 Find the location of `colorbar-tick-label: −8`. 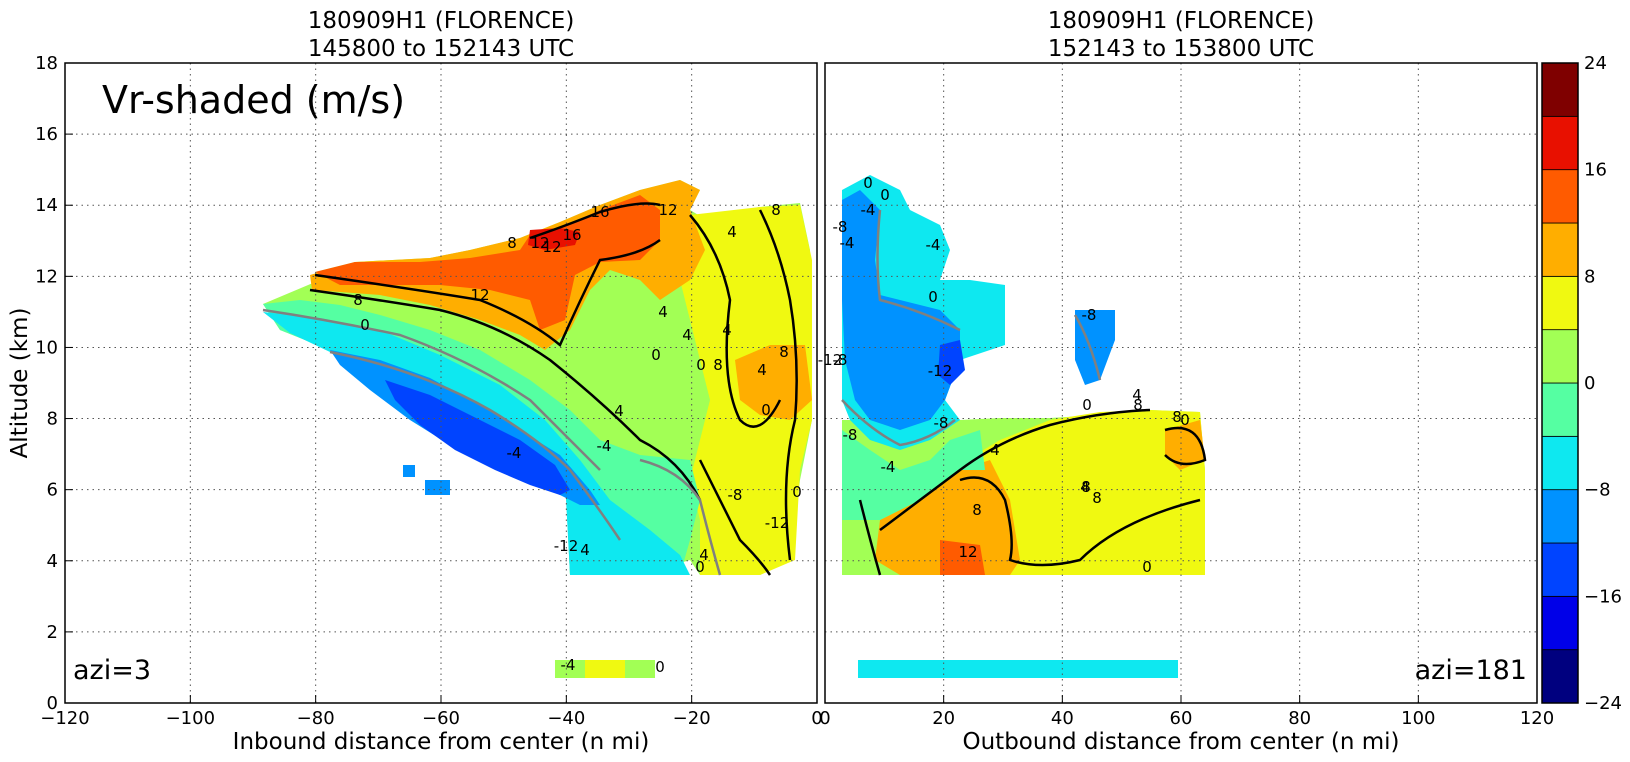

colorbar-tick-label: −8 is located at coordinates (1597, 490).